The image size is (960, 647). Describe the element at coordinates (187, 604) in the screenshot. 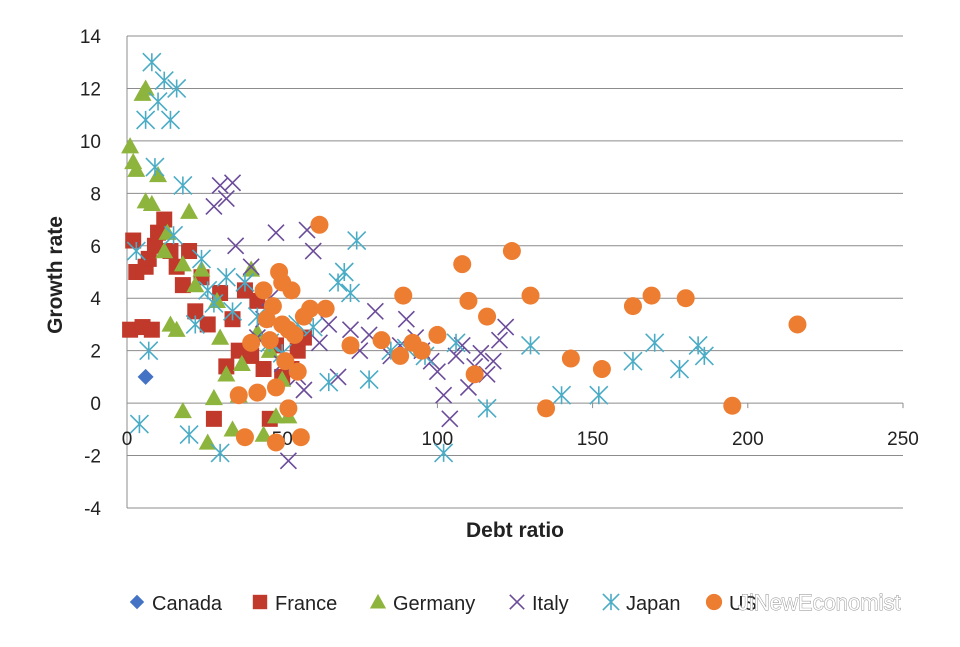

I see `legend-label-canada: Canada` at that location.